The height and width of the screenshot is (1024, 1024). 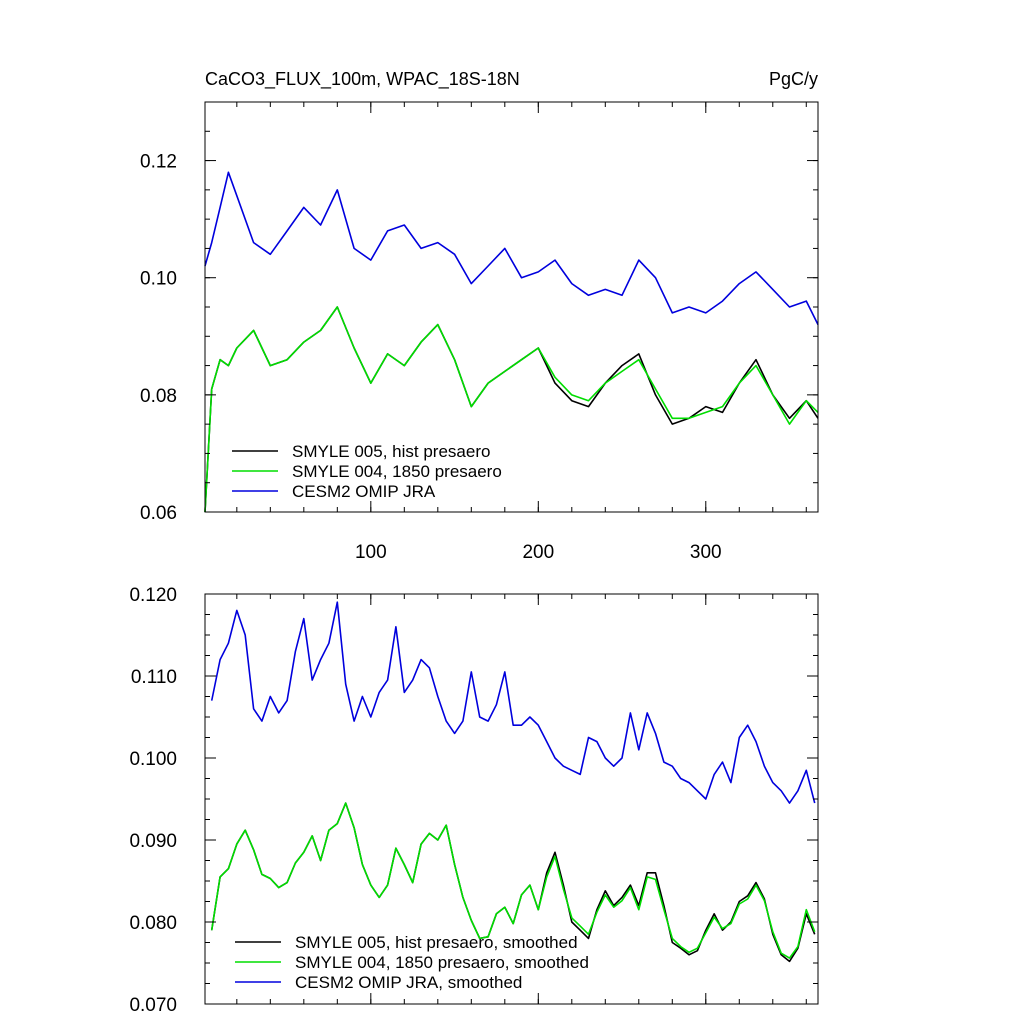 I want to click on y-tick-label: 0.090, so click(x=153, y=841).